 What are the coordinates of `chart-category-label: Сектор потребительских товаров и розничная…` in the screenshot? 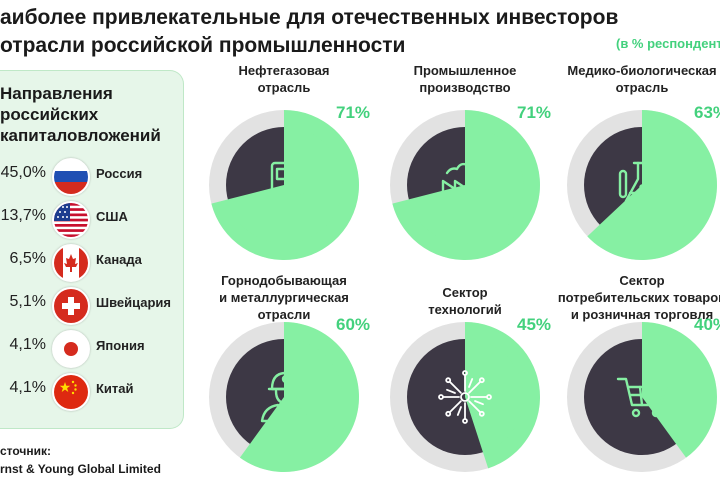 It's located at (638, 297).